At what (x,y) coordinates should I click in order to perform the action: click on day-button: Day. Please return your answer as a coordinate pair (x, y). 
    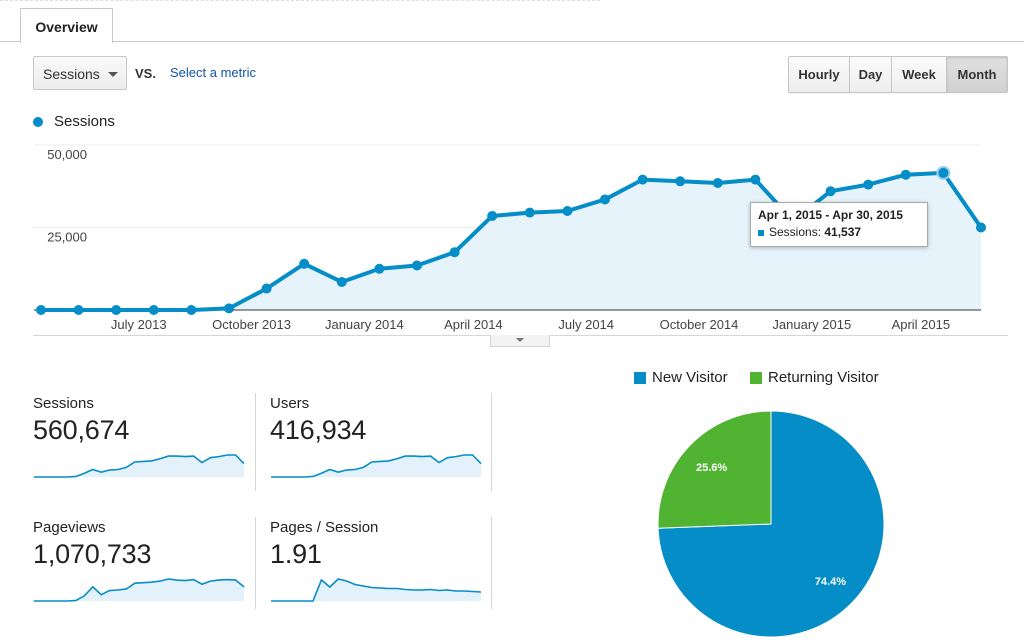
    Looking at the image, I should click on (870, 74).